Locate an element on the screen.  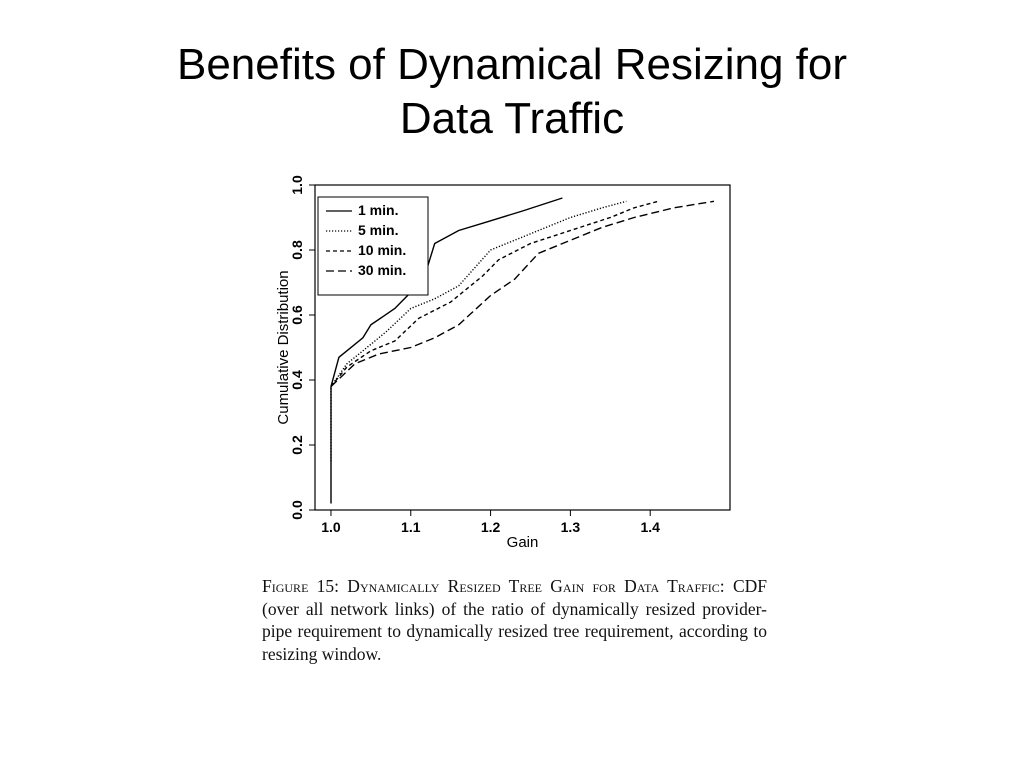
x-tick-label: 1.2 is located at coordinates (491, 527).